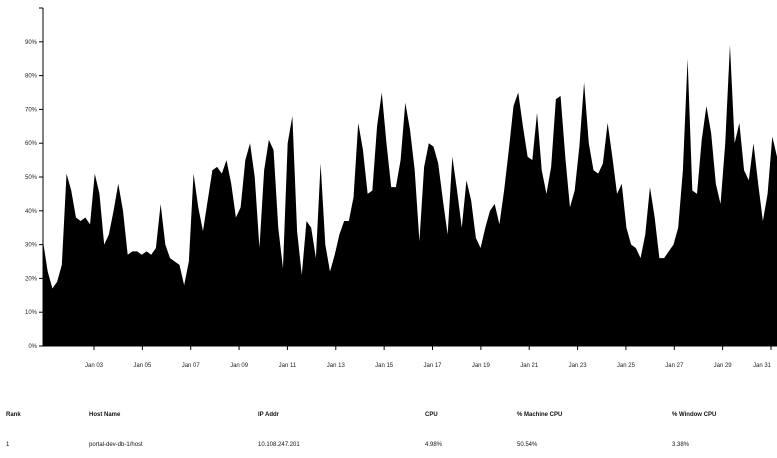  I want to click on cell-cpu: 4.98%, so click(434, 445).